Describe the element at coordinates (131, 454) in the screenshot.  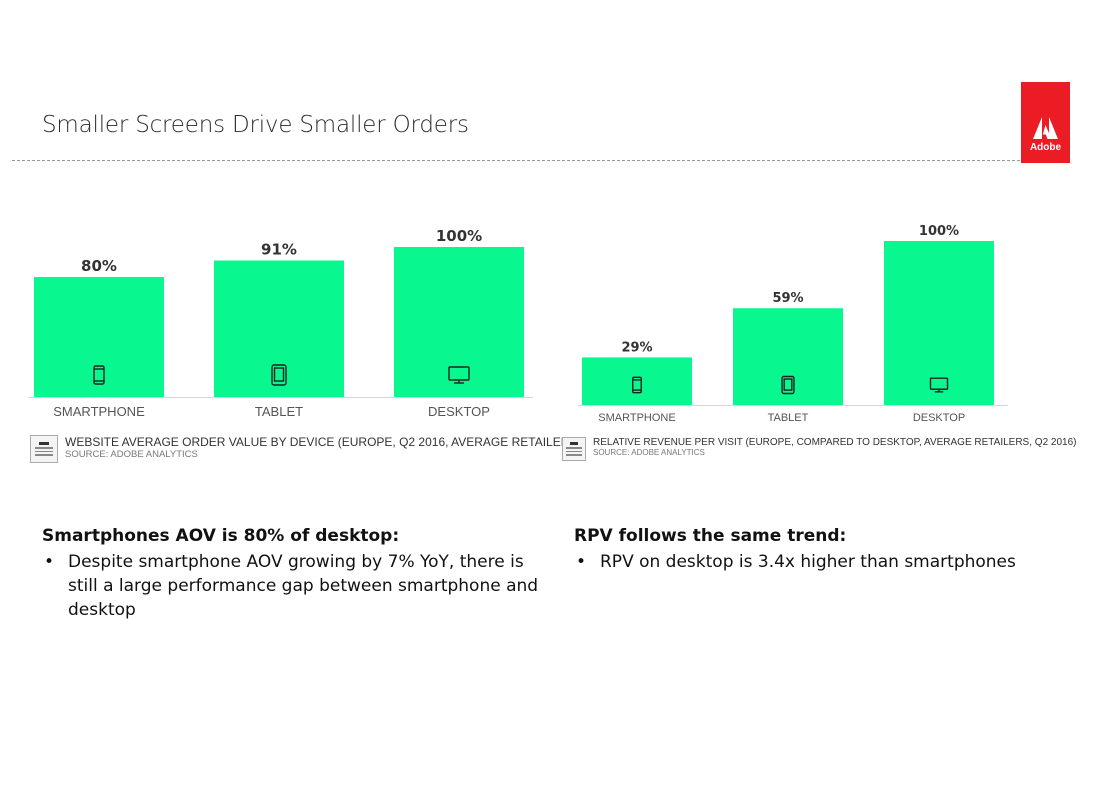
I see `aov-chart-source: SOURCE: ADOBE ANALYTICS` at that location.